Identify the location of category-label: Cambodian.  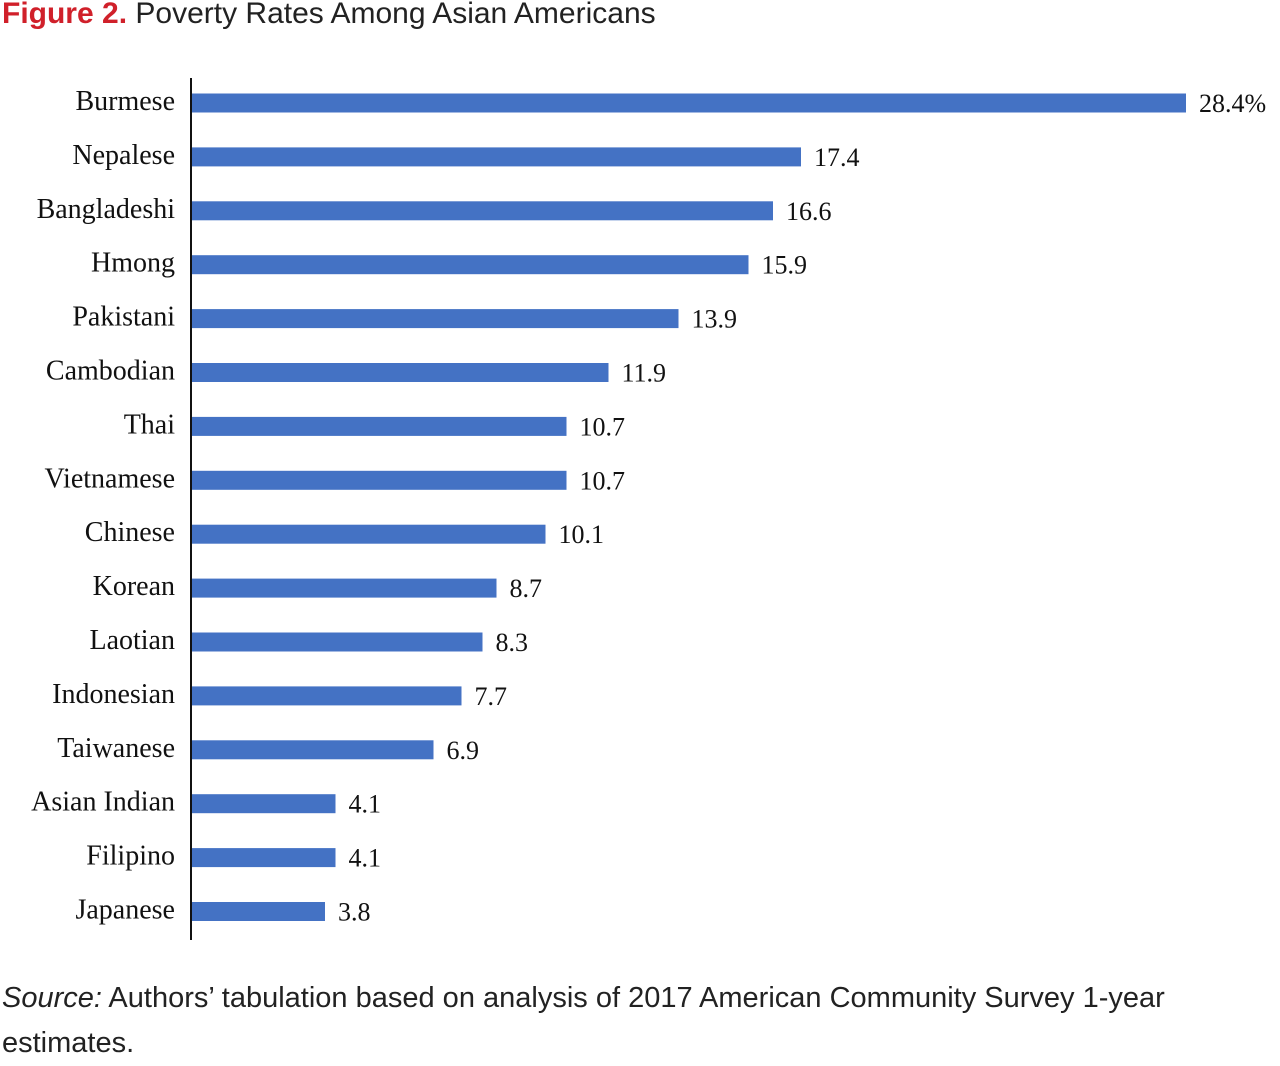
(110, 371).